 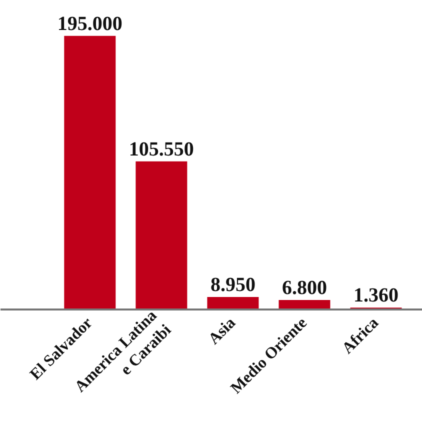 What do you see at coordinates (304, 287) in the screenshot?
I see `data-label: 6.800` at bounding box center [304, 287].